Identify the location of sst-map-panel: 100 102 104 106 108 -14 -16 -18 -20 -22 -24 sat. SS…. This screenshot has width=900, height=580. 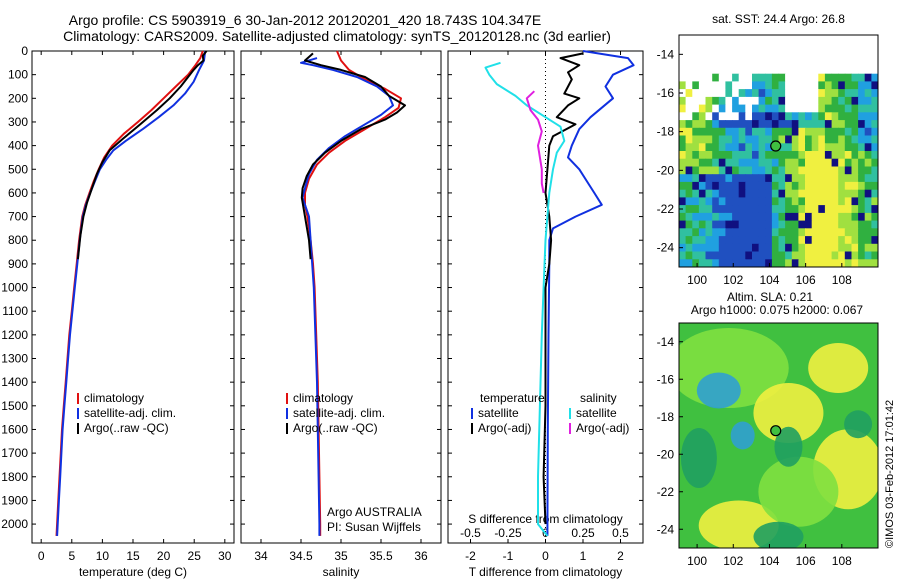
(768, 149).